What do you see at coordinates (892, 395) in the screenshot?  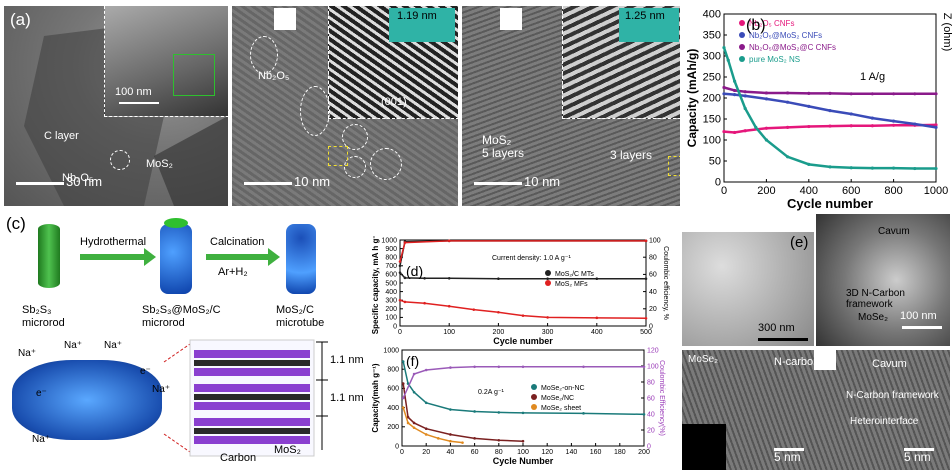 I see `framework-label: N-Carbon framework` at bounding box center [892, 395].